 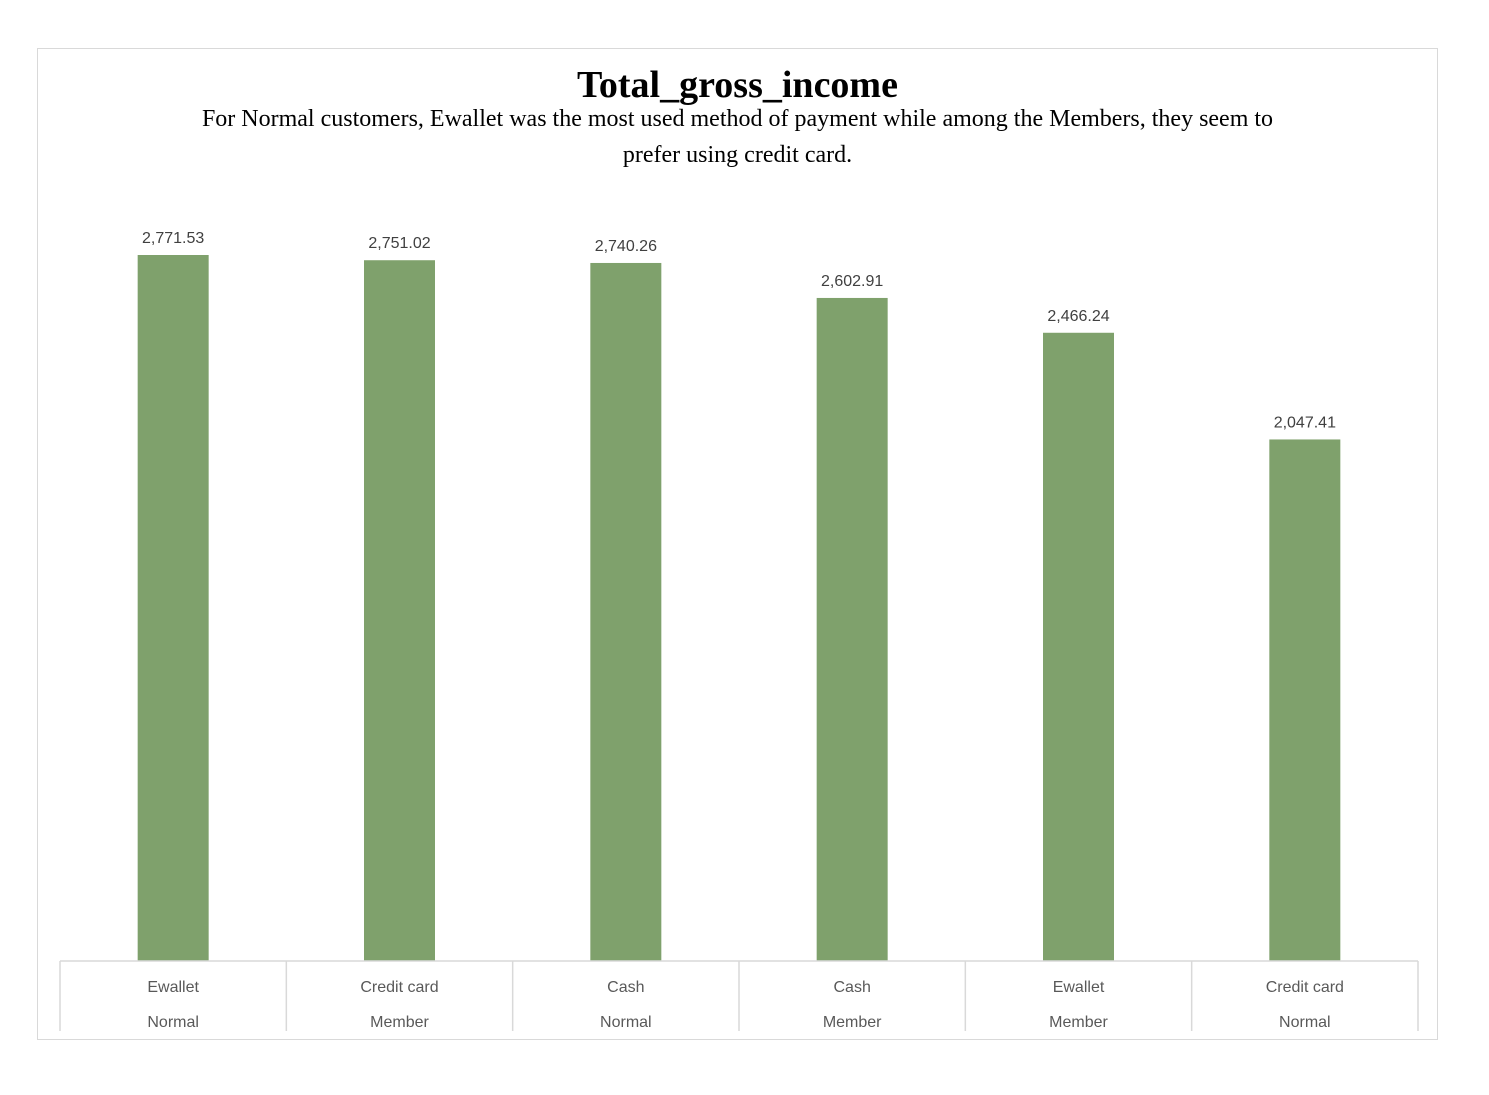 I want to click on x-tick-customer-type-4: Member, so click(x=852, y=1022).